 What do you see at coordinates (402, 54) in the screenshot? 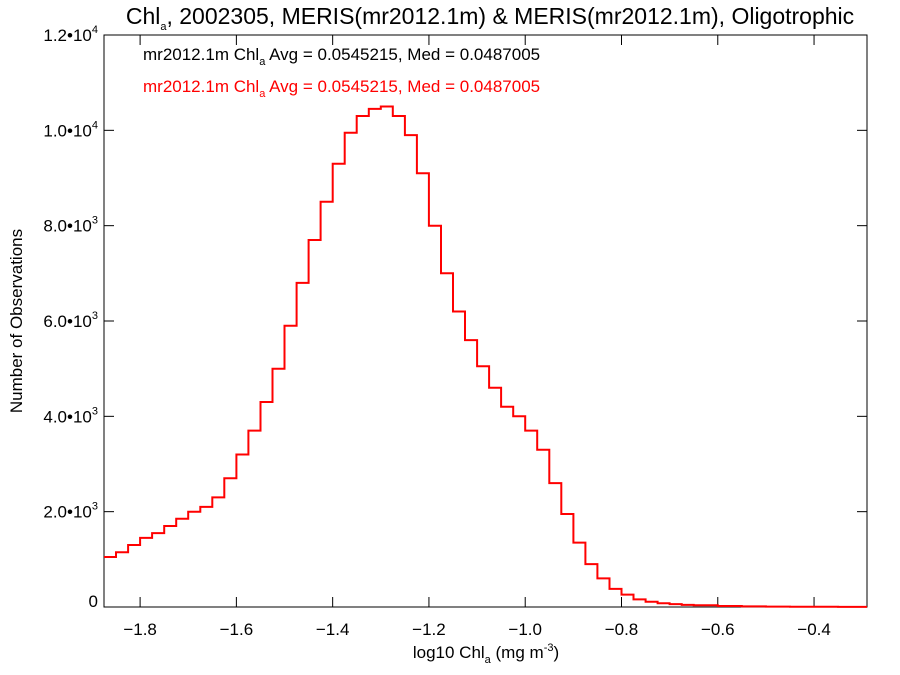
I see `legend-entry-0-rest: Avg = 0.0545215, Med = 0.0487005` at bounding box center [402, 54].